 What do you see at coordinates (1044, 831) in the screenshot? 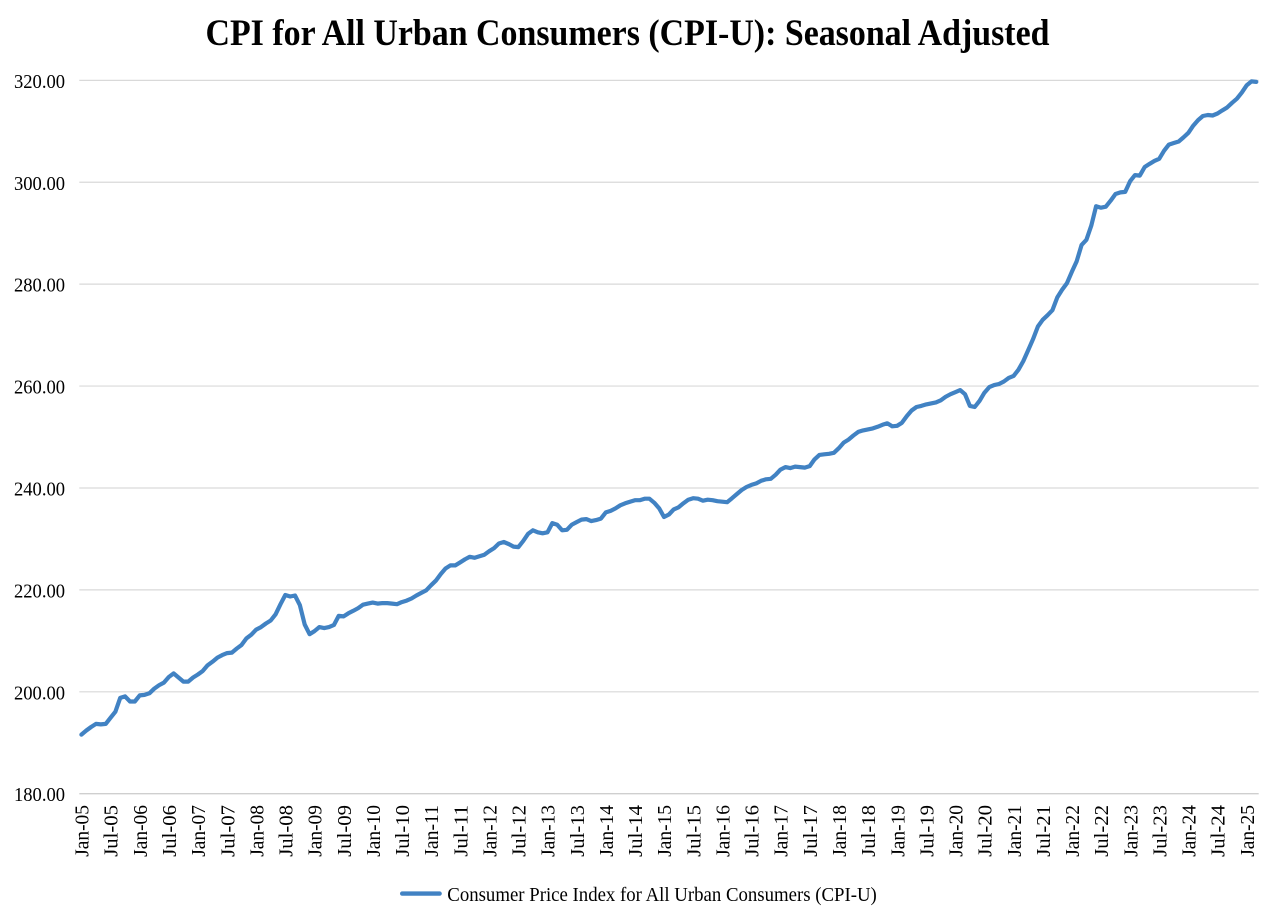
I see `svg-text: Jul-21` at bounding box center [1044, 831].